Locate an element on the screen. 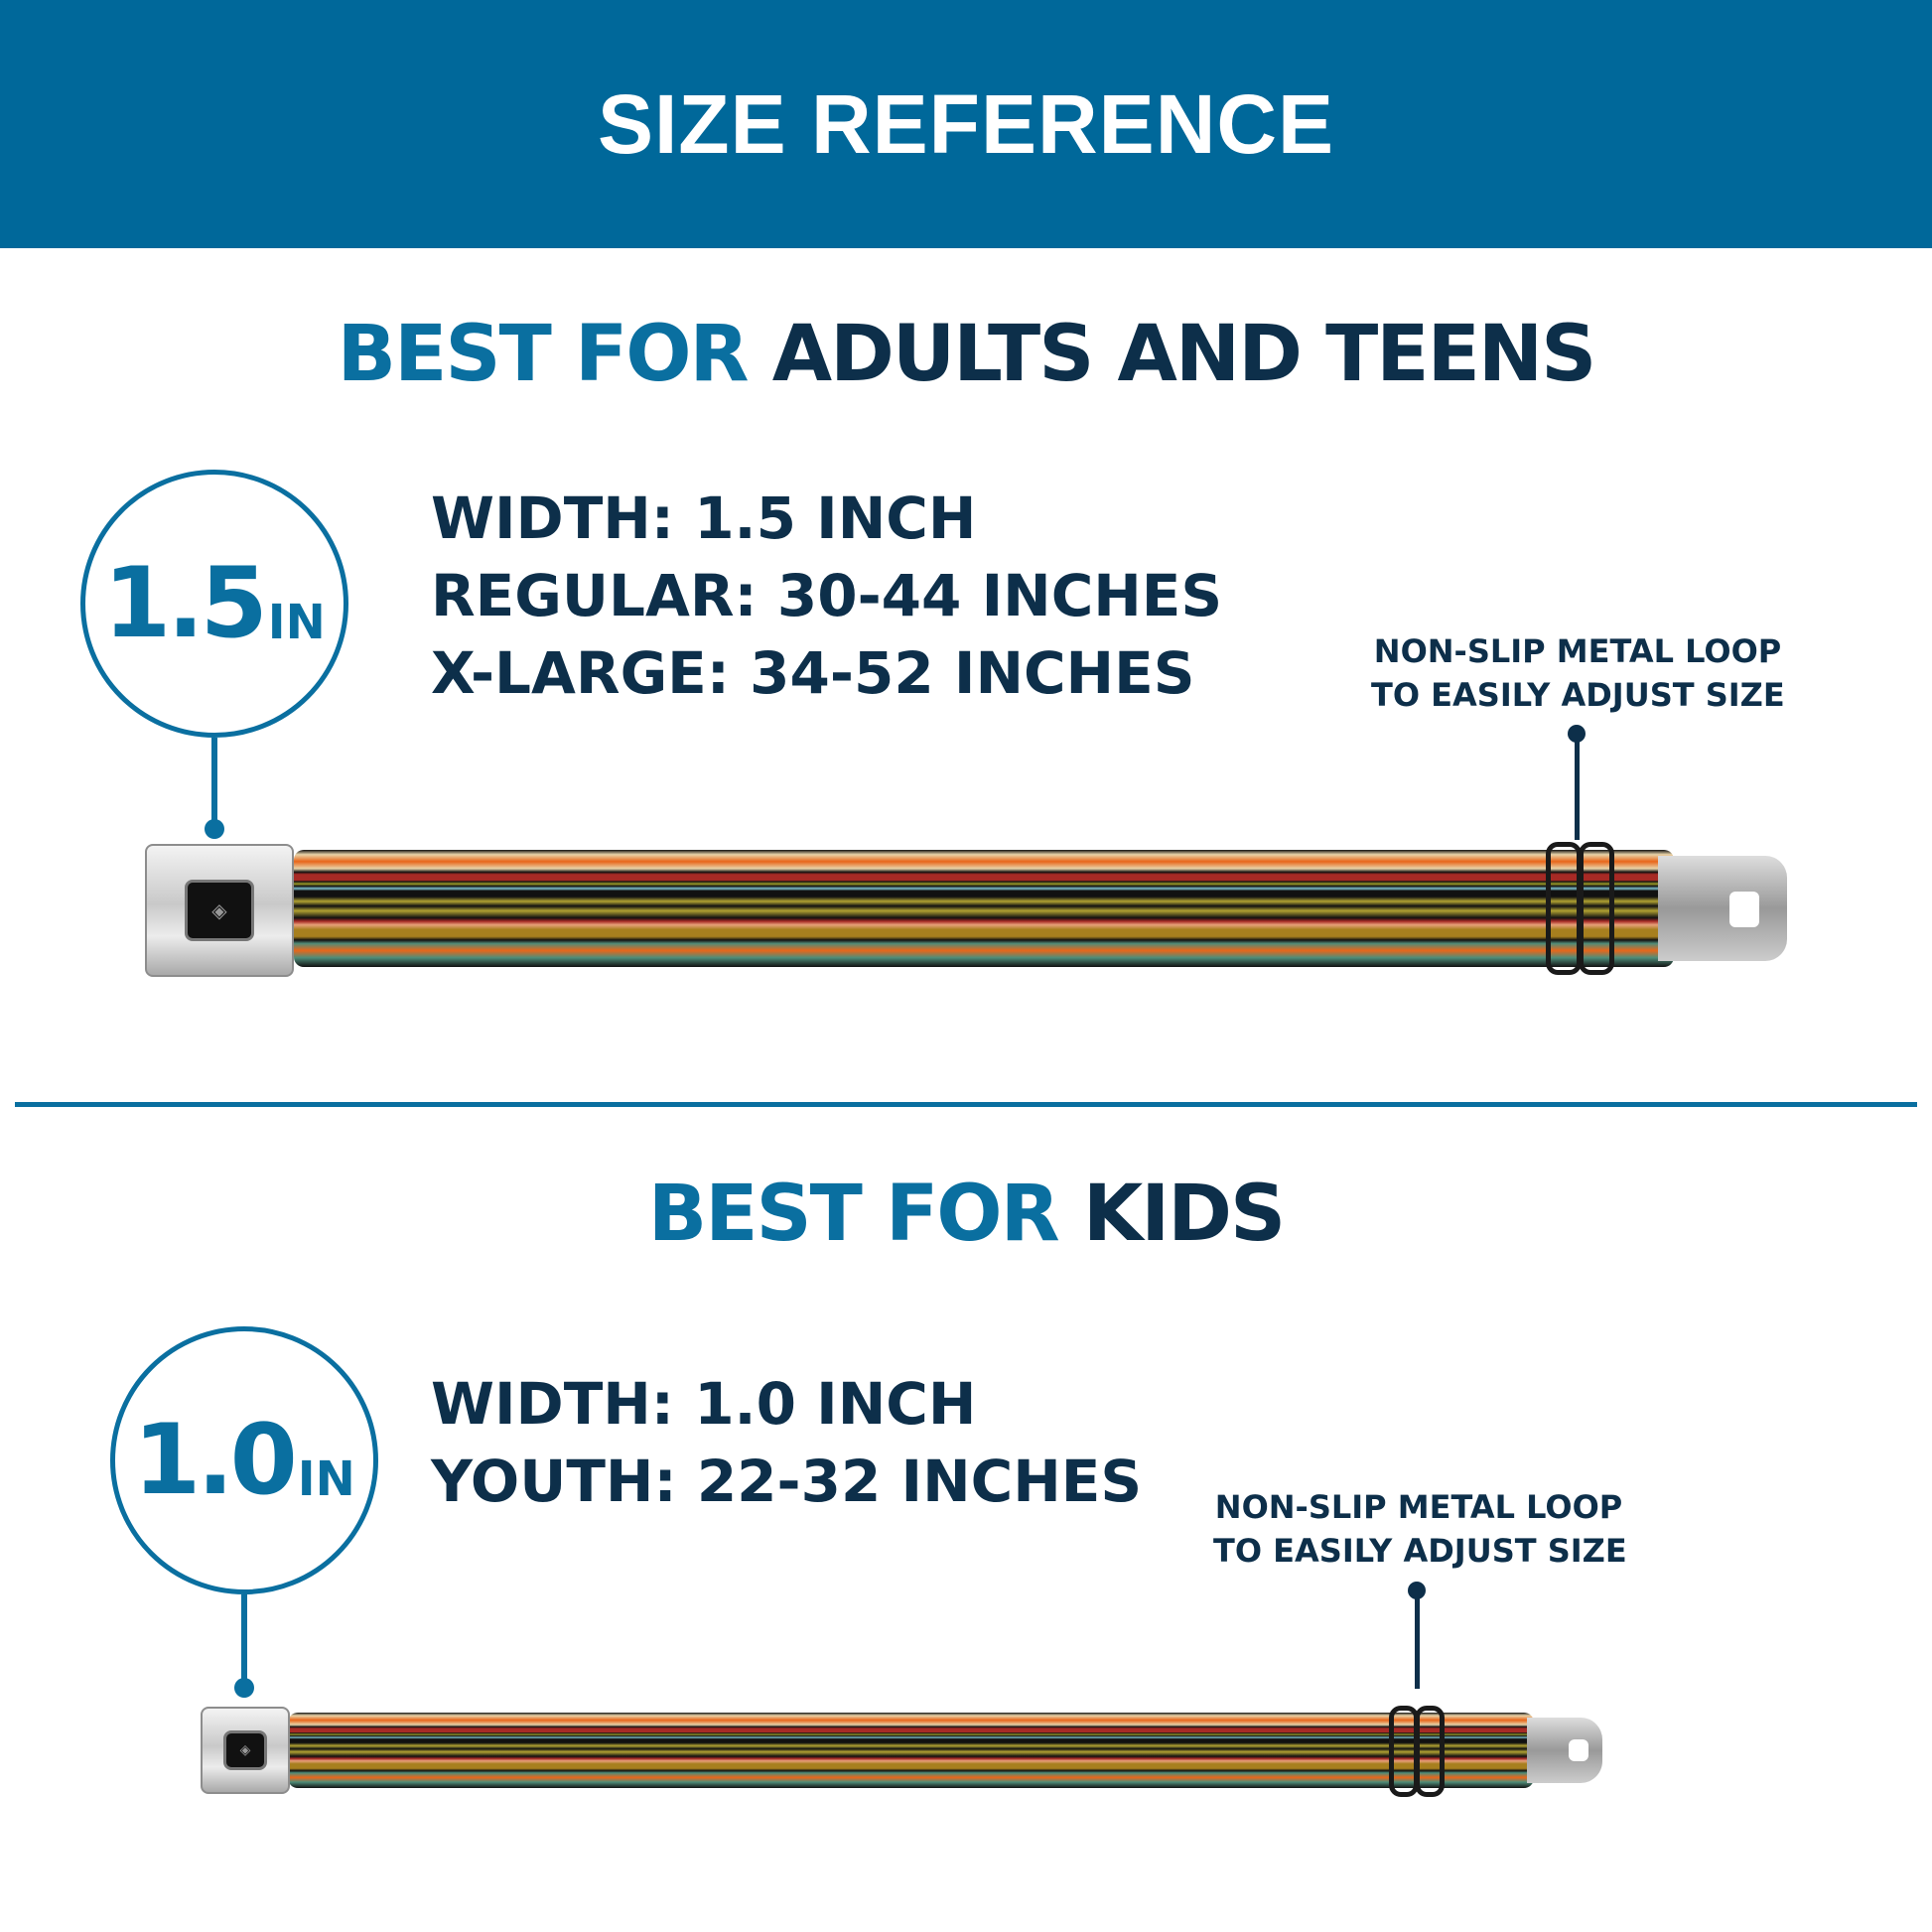 This screenshot has height=1932, width=1932. spec-width: WIDTH: 1.0 INCH is located at coordinates (704, 1404).